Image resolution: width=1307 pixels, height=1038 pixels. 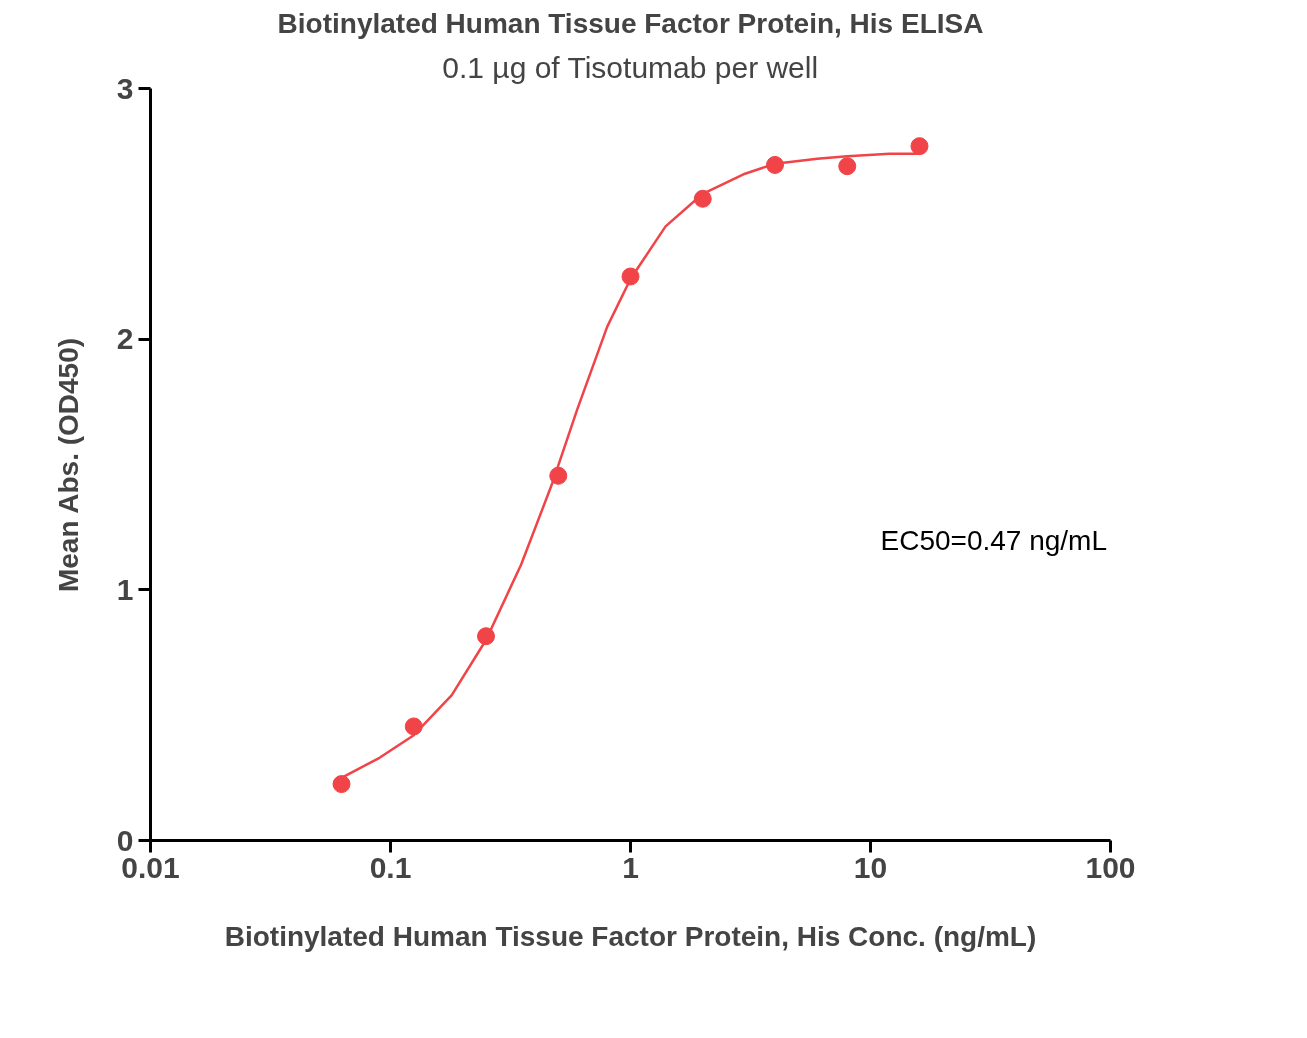 I want to click on y-axis-title: Mean Abs. (OD450), so click(x=68, y=465).